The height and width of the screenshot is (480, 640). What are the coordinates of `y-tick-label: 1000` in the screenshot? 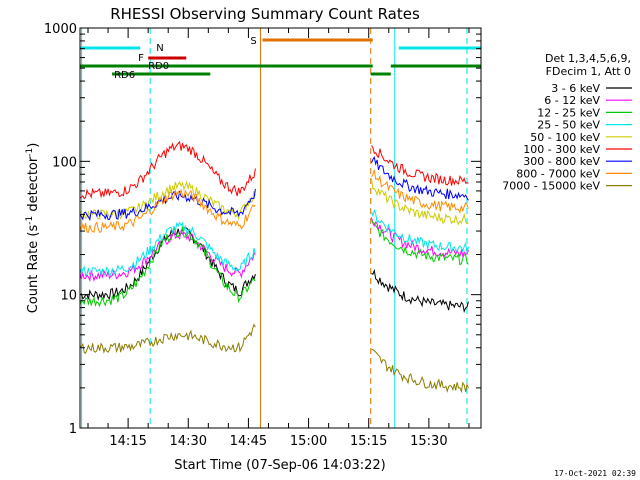 It's located at (60, 29).